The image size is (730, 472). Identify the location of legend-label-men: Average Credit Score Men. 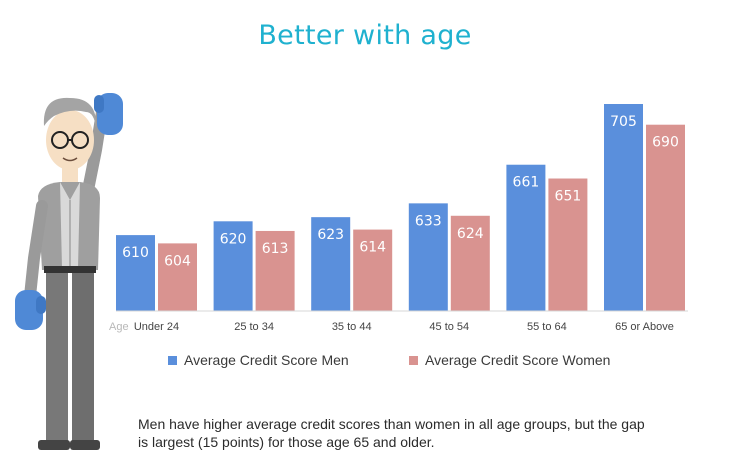
(266, 360).